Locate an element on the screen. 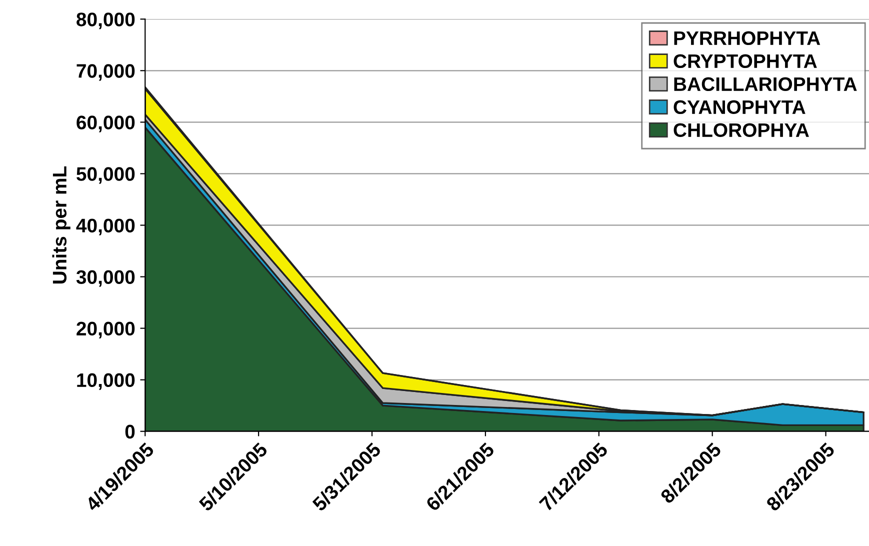 This screenshot has width=869, height=546. y-tick-label: 60,000 is located at coordinates (105, 124).